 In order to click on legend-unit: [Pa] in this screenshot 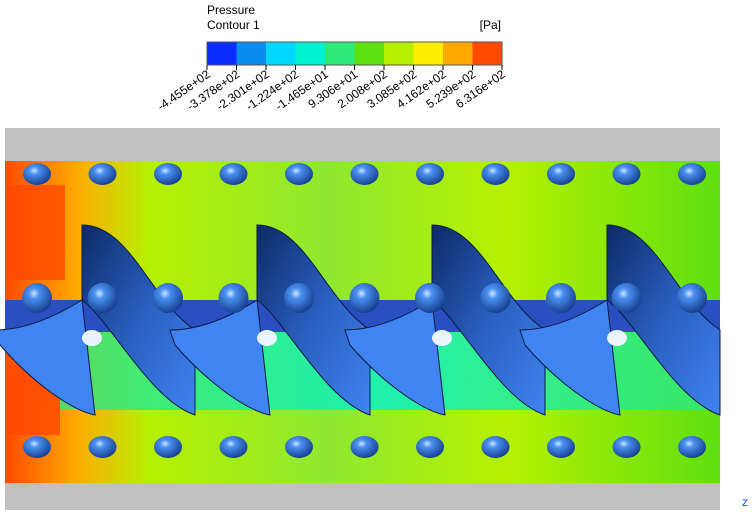, I will do `click(490, 25)`.